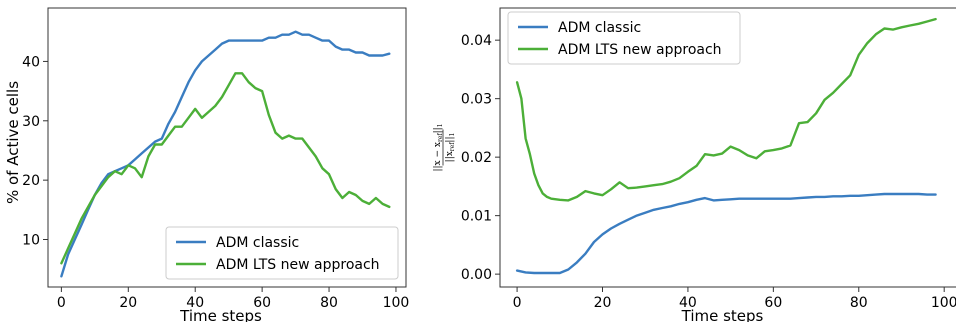  Describe the element at coordinates (438, 147) in the screenshot. I see `y-axis-title-numerator: ||x − xref||1` at that location.